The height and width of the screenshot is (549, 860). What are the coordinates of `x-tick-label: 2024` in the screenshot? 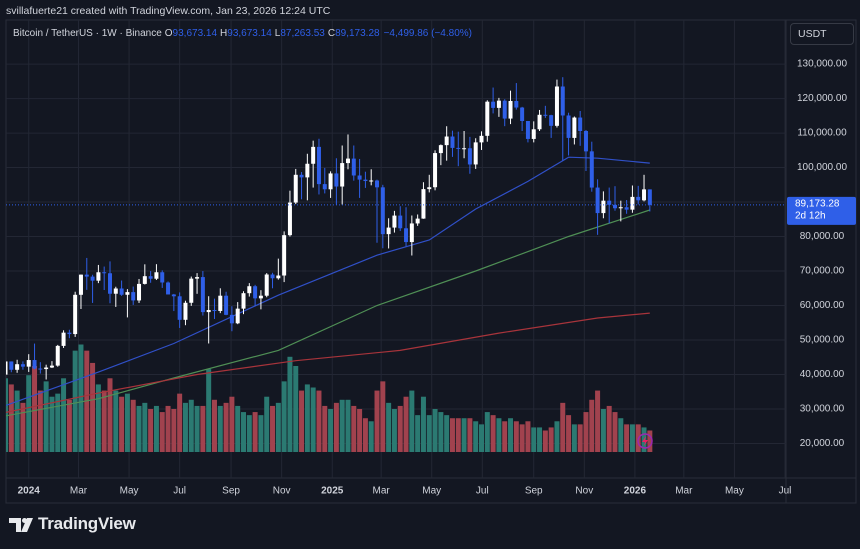 It's located at (29, 491).